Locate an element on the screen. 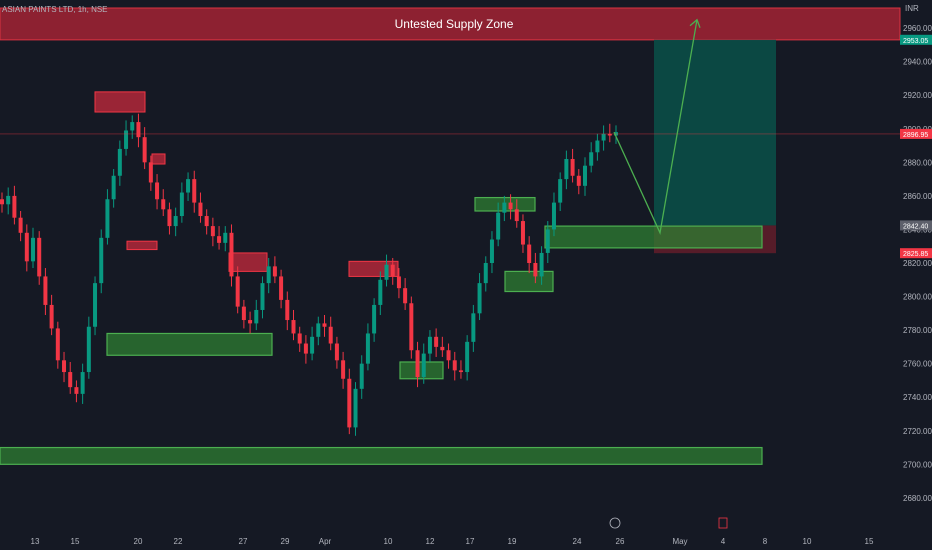 This screenshot has width=932, height=550. x-tick-label: 17 is located at coordinates (470, 541).